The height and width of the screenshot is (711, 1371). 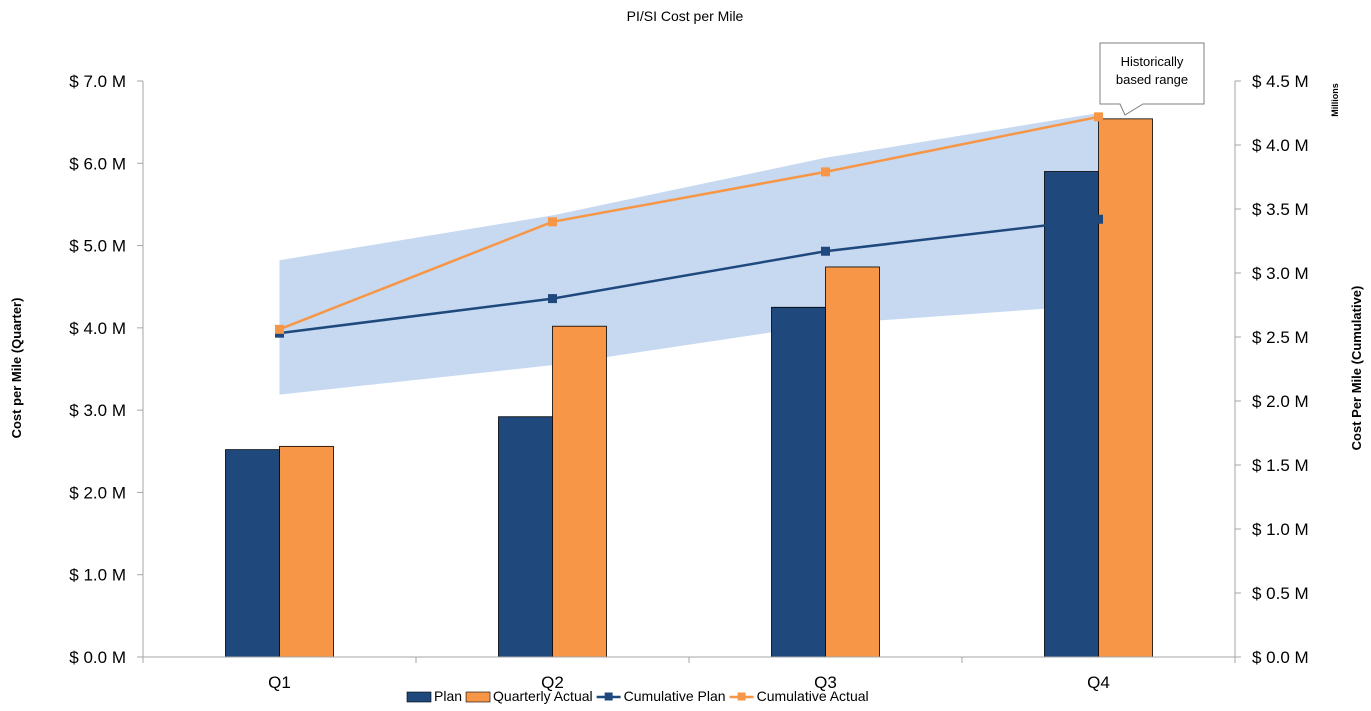 What do you see at coordinates (97, 246) in the screenshot?
I see `y-left-tick-label: $ 5.0 M` at bounding box center [97, 246].